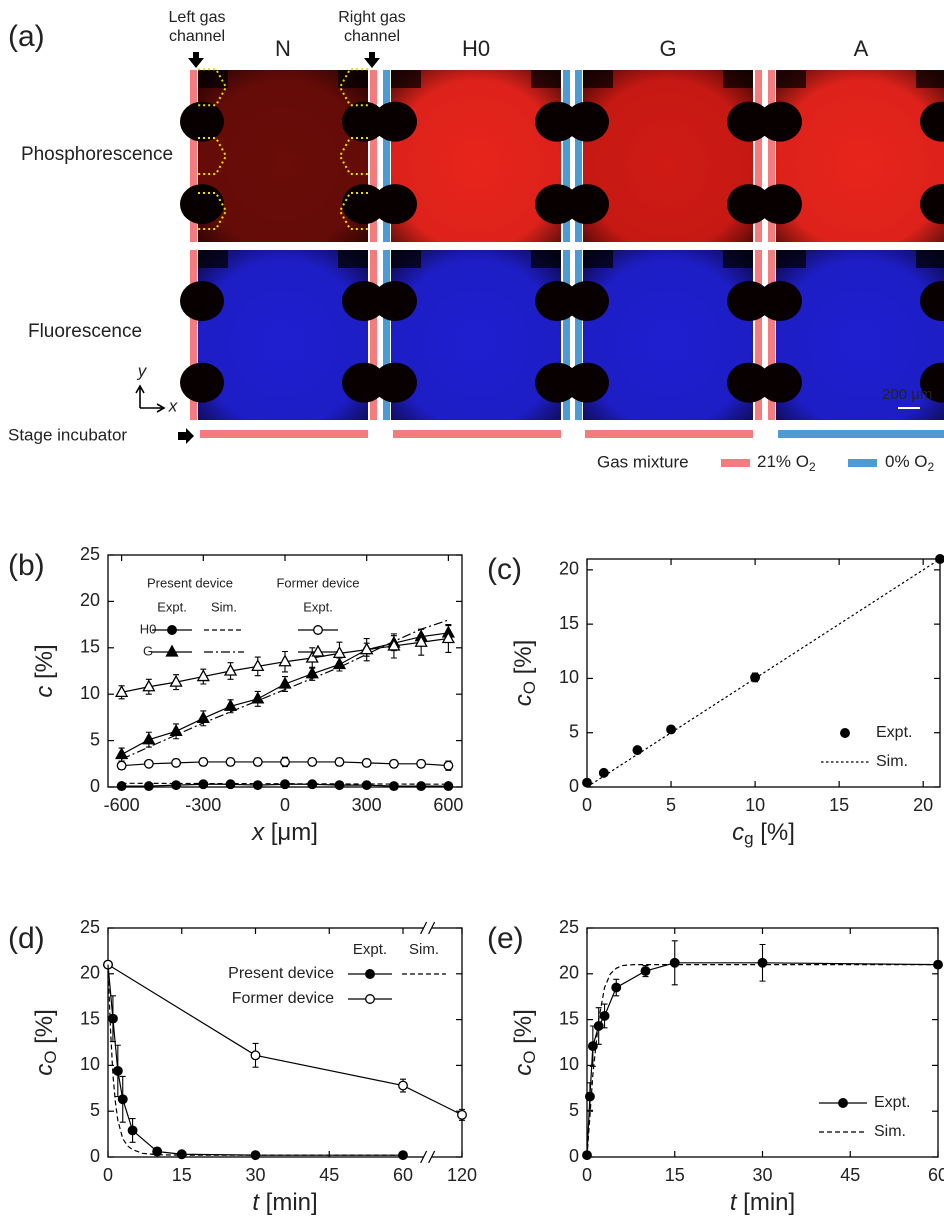 Image resolution: width=944 pixels, height=1219 pixels. What do you see at coordinates (142, 370) in the screenshot?
I see `axis-icon-label: y` at bounding box center [142, 370].